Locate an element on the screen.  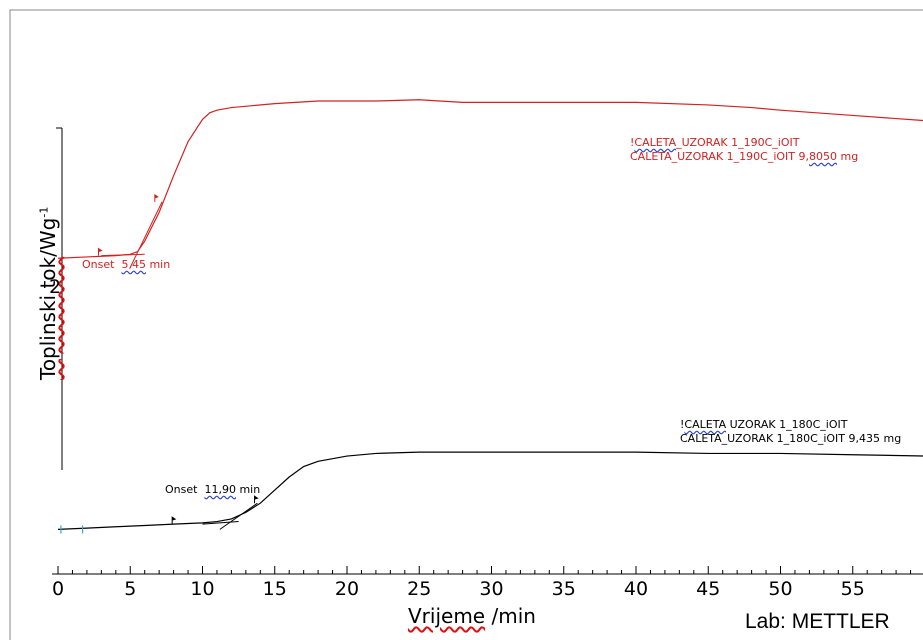
marker-flag-190c-end is located at coordinates (156, 197).